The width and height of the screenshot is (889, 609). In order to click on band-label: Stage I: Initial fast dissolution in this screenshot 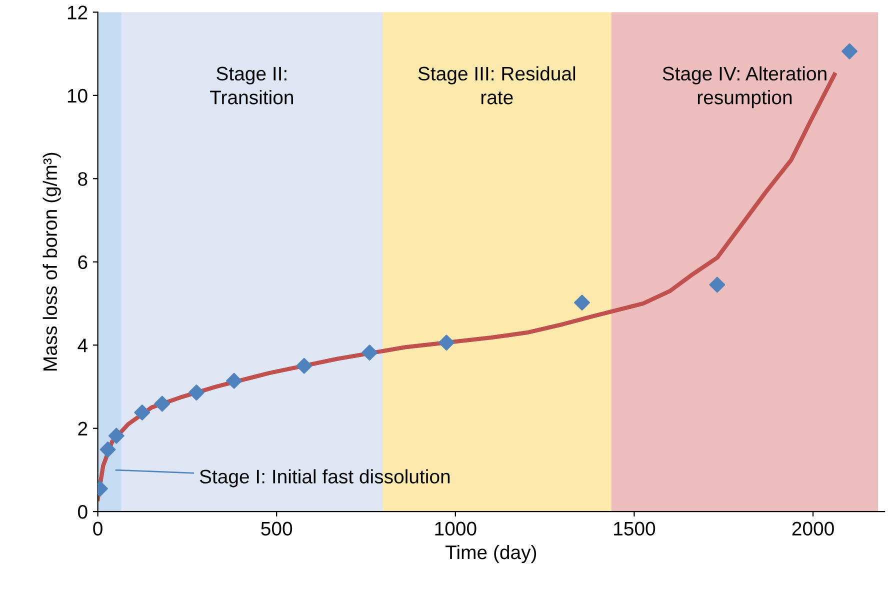, I will do `click(325, 478)`.